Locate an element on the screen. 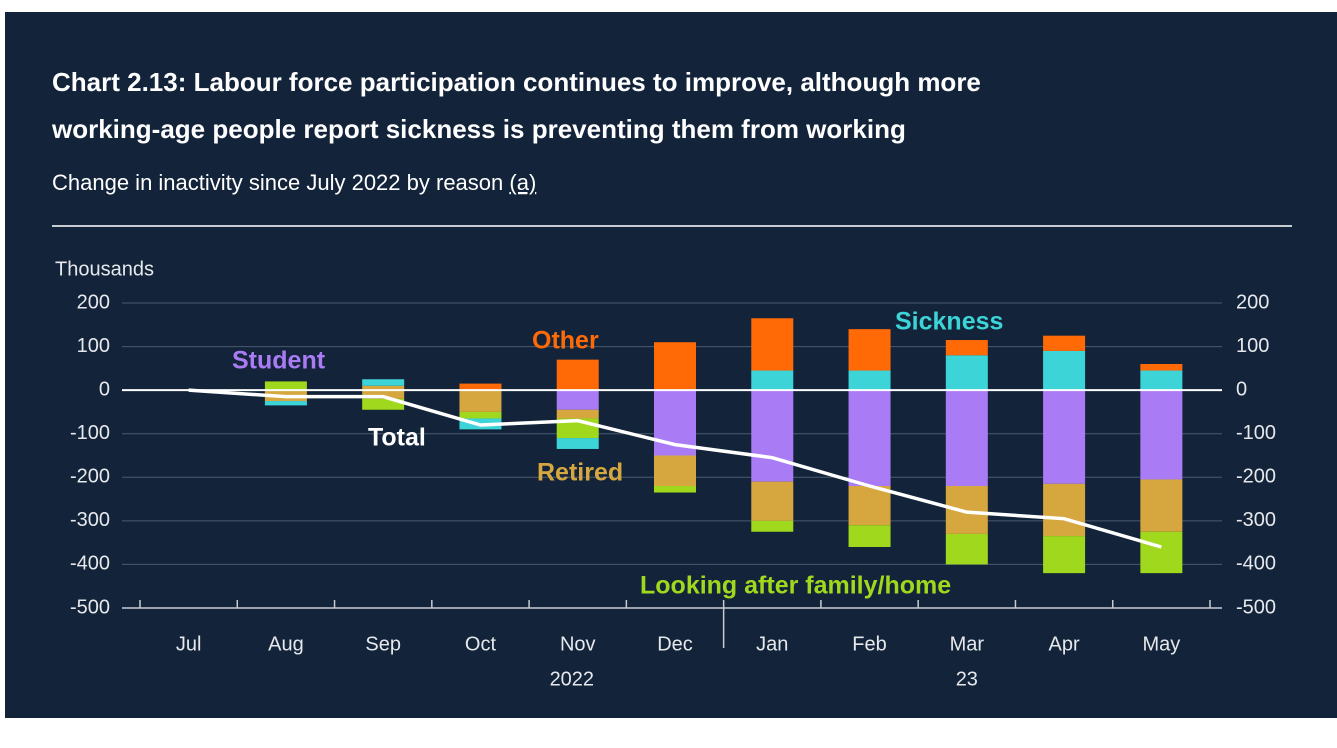 Image resolution: width=1337 pixels, height=748 pixels. x-tick-label: Dec is located at coordinates (675, 644).